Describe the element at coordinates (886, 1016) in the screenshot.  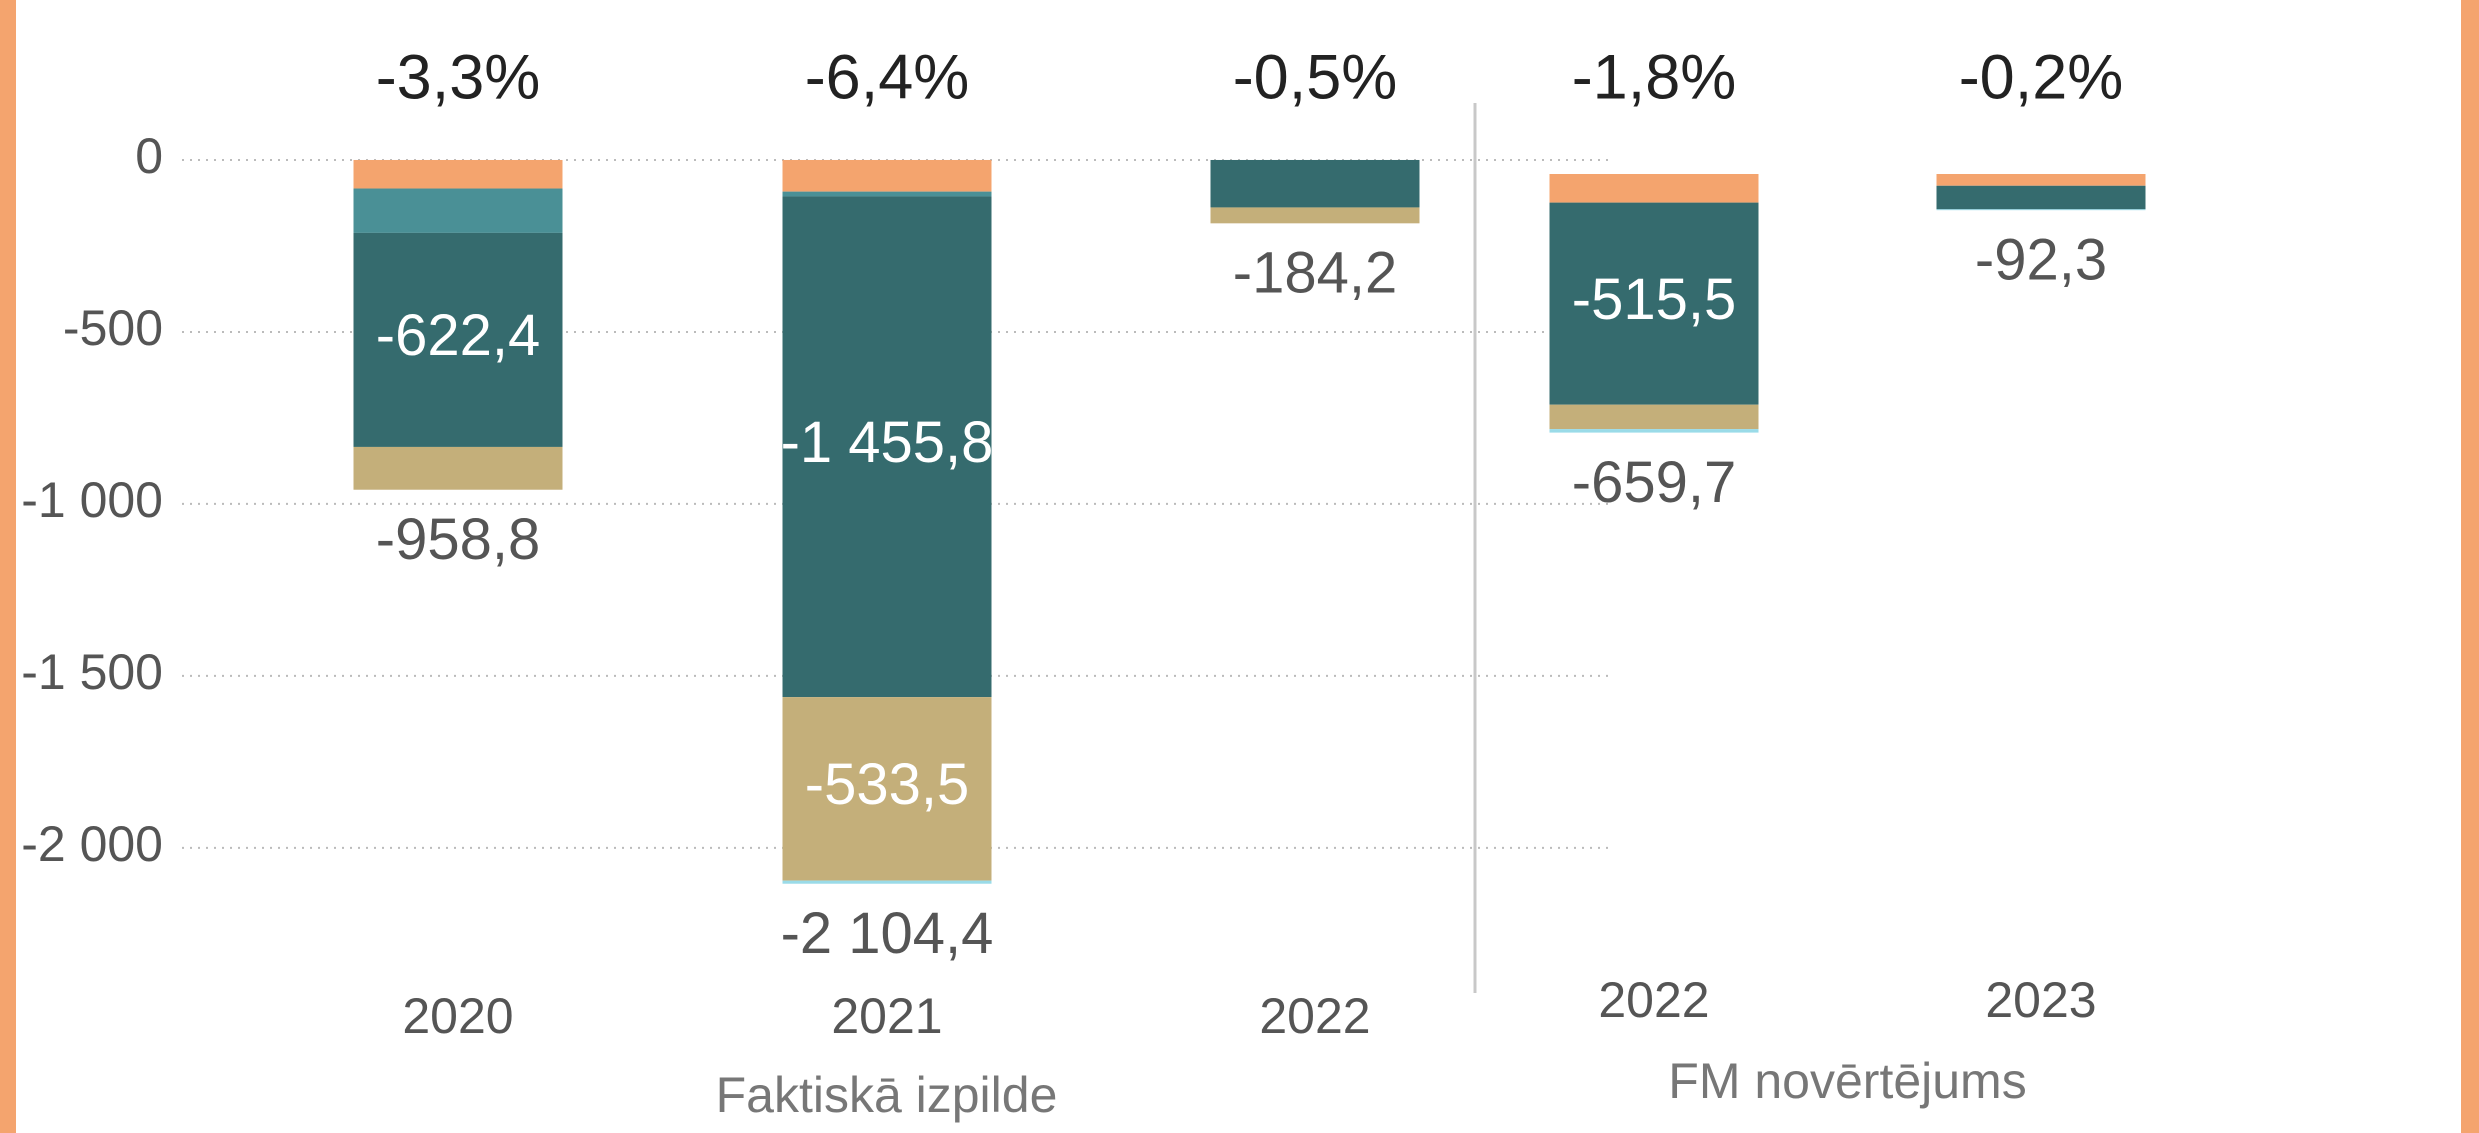
I see `x-tick-label: 2021` at that location.